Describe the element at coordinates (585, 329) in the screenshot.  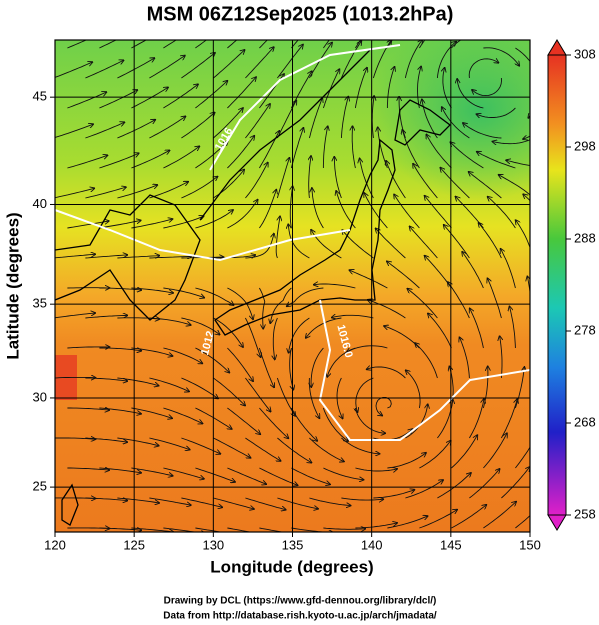
I see `colorbar-tick-label: 278` at that location.